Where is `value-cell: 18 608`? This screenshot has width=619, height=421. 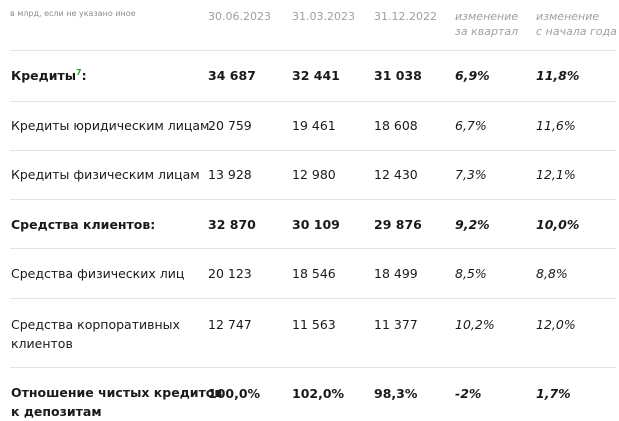
value-cell: 18 608 is located at coordinates (396, 125).